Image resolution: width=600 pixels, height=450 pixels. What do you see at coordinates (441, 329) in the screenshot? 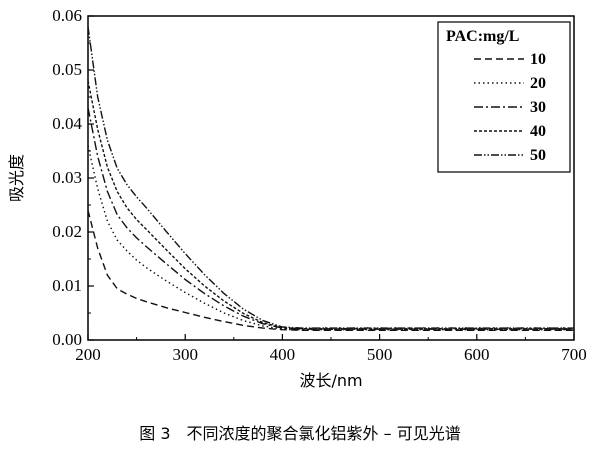
I see `baseline-noise` at bounding box center [441, 329].